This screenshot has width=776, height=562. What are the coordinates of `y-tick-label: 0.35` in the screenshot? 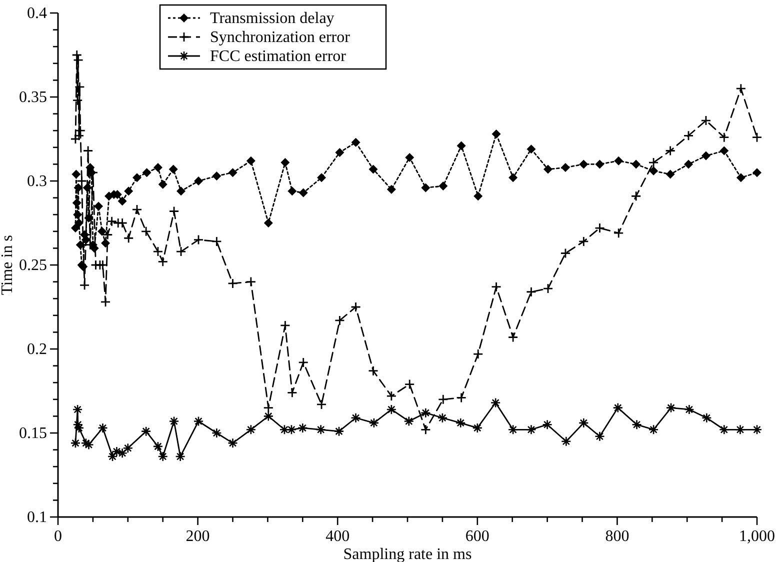 It's located at (33, 97).